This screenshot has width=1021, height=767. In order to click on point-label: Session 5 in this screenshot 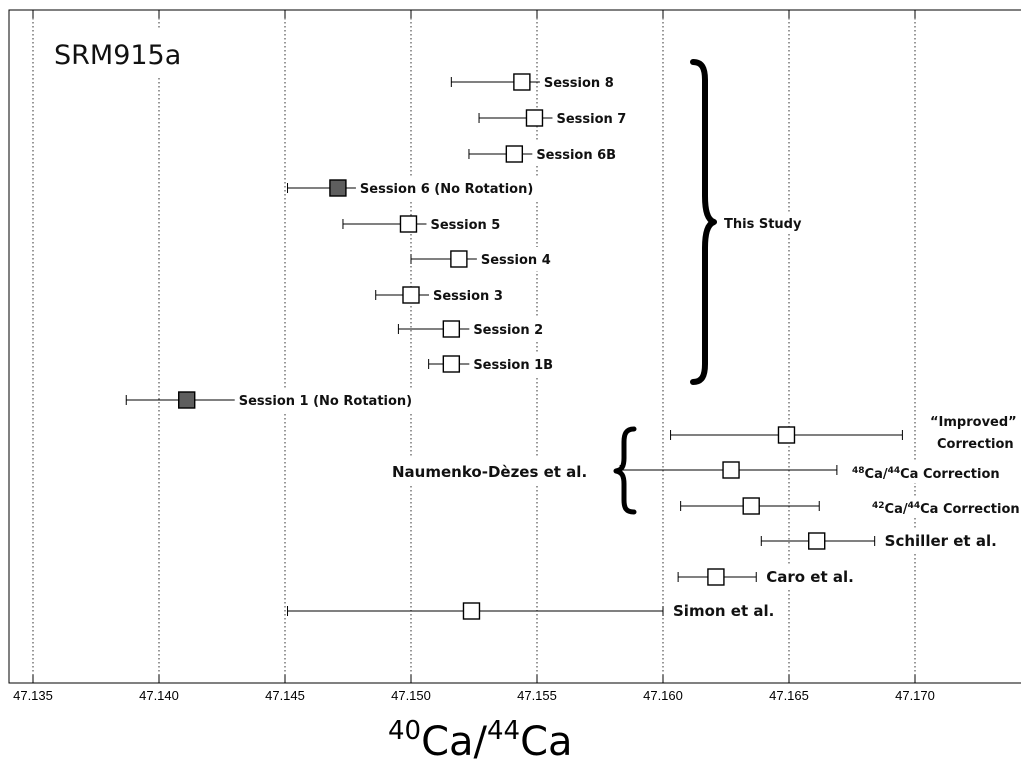, I will do `click(465, 225)`.